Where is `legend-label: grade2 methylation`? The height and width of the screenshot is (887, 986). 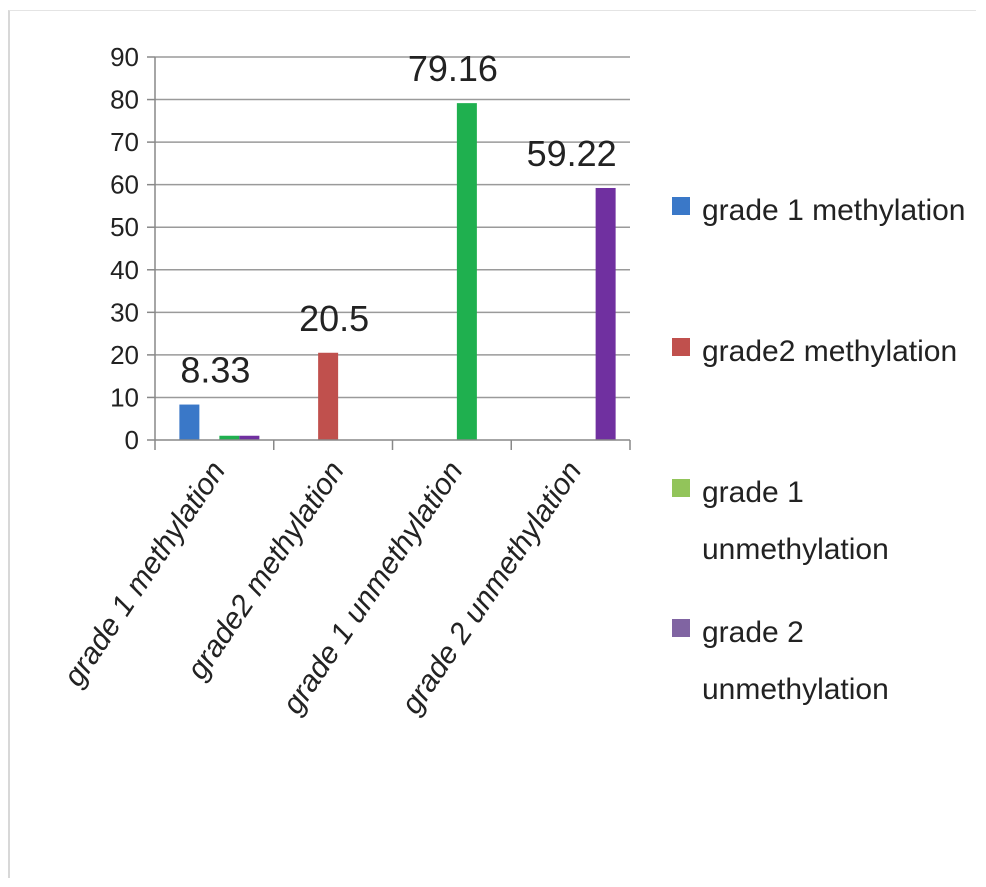
legend-label: grade2 methylation is located at coordinates (829, 351).